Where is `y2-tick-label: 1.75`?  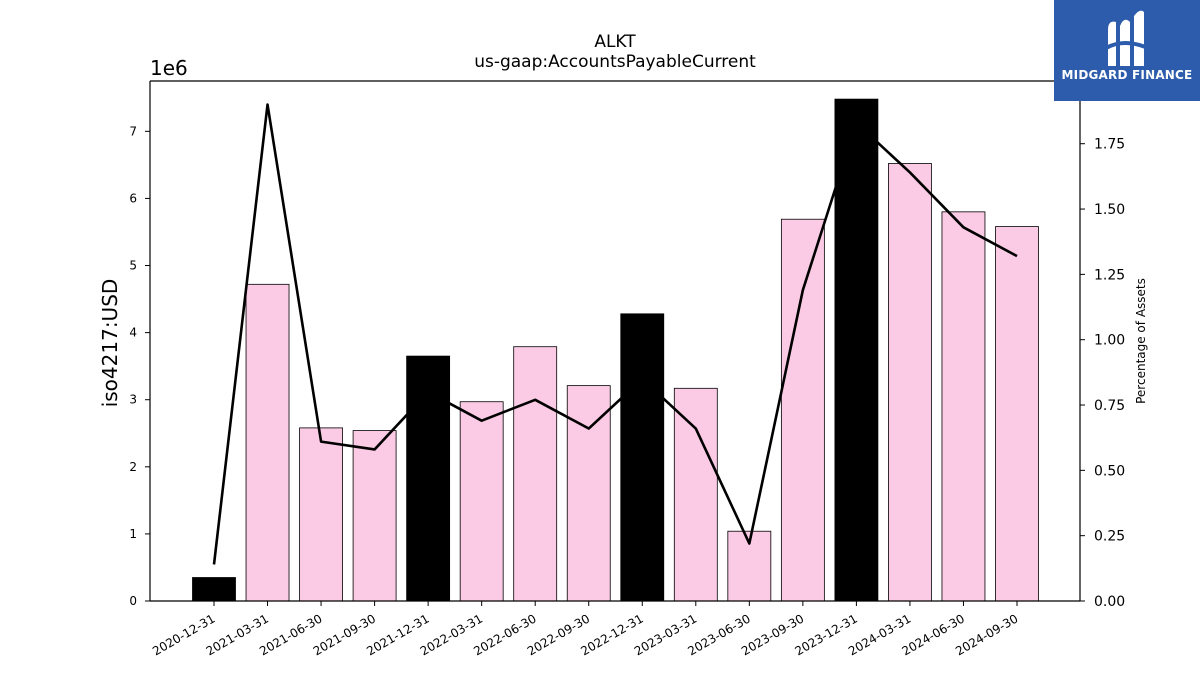
y2-tick-label: 1.75 is located at coordinates (1109, 145).